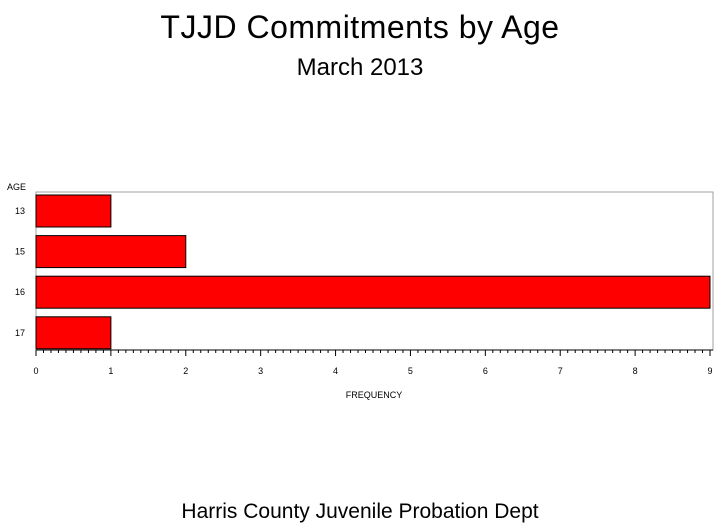 Image resolution: width=720 pixels, height=528 pixels. What do you see at coordinates (360, 511) in the screenshot?
I see `footer-credit: Harris County Juvenile Probation Dept` at bounding box center [360, 511].